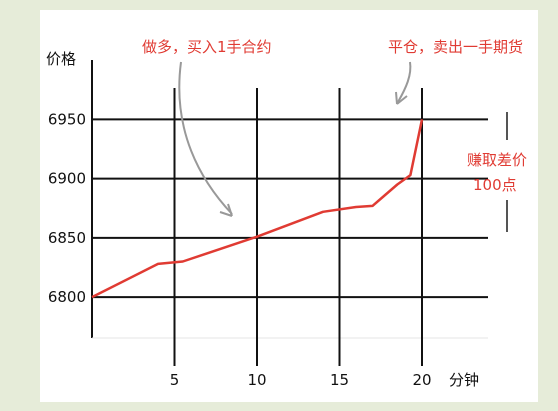  What do you see at coordinates (404, 82) in the screenshot?
I see `sell-arrow` at bounding box center [404, 82].